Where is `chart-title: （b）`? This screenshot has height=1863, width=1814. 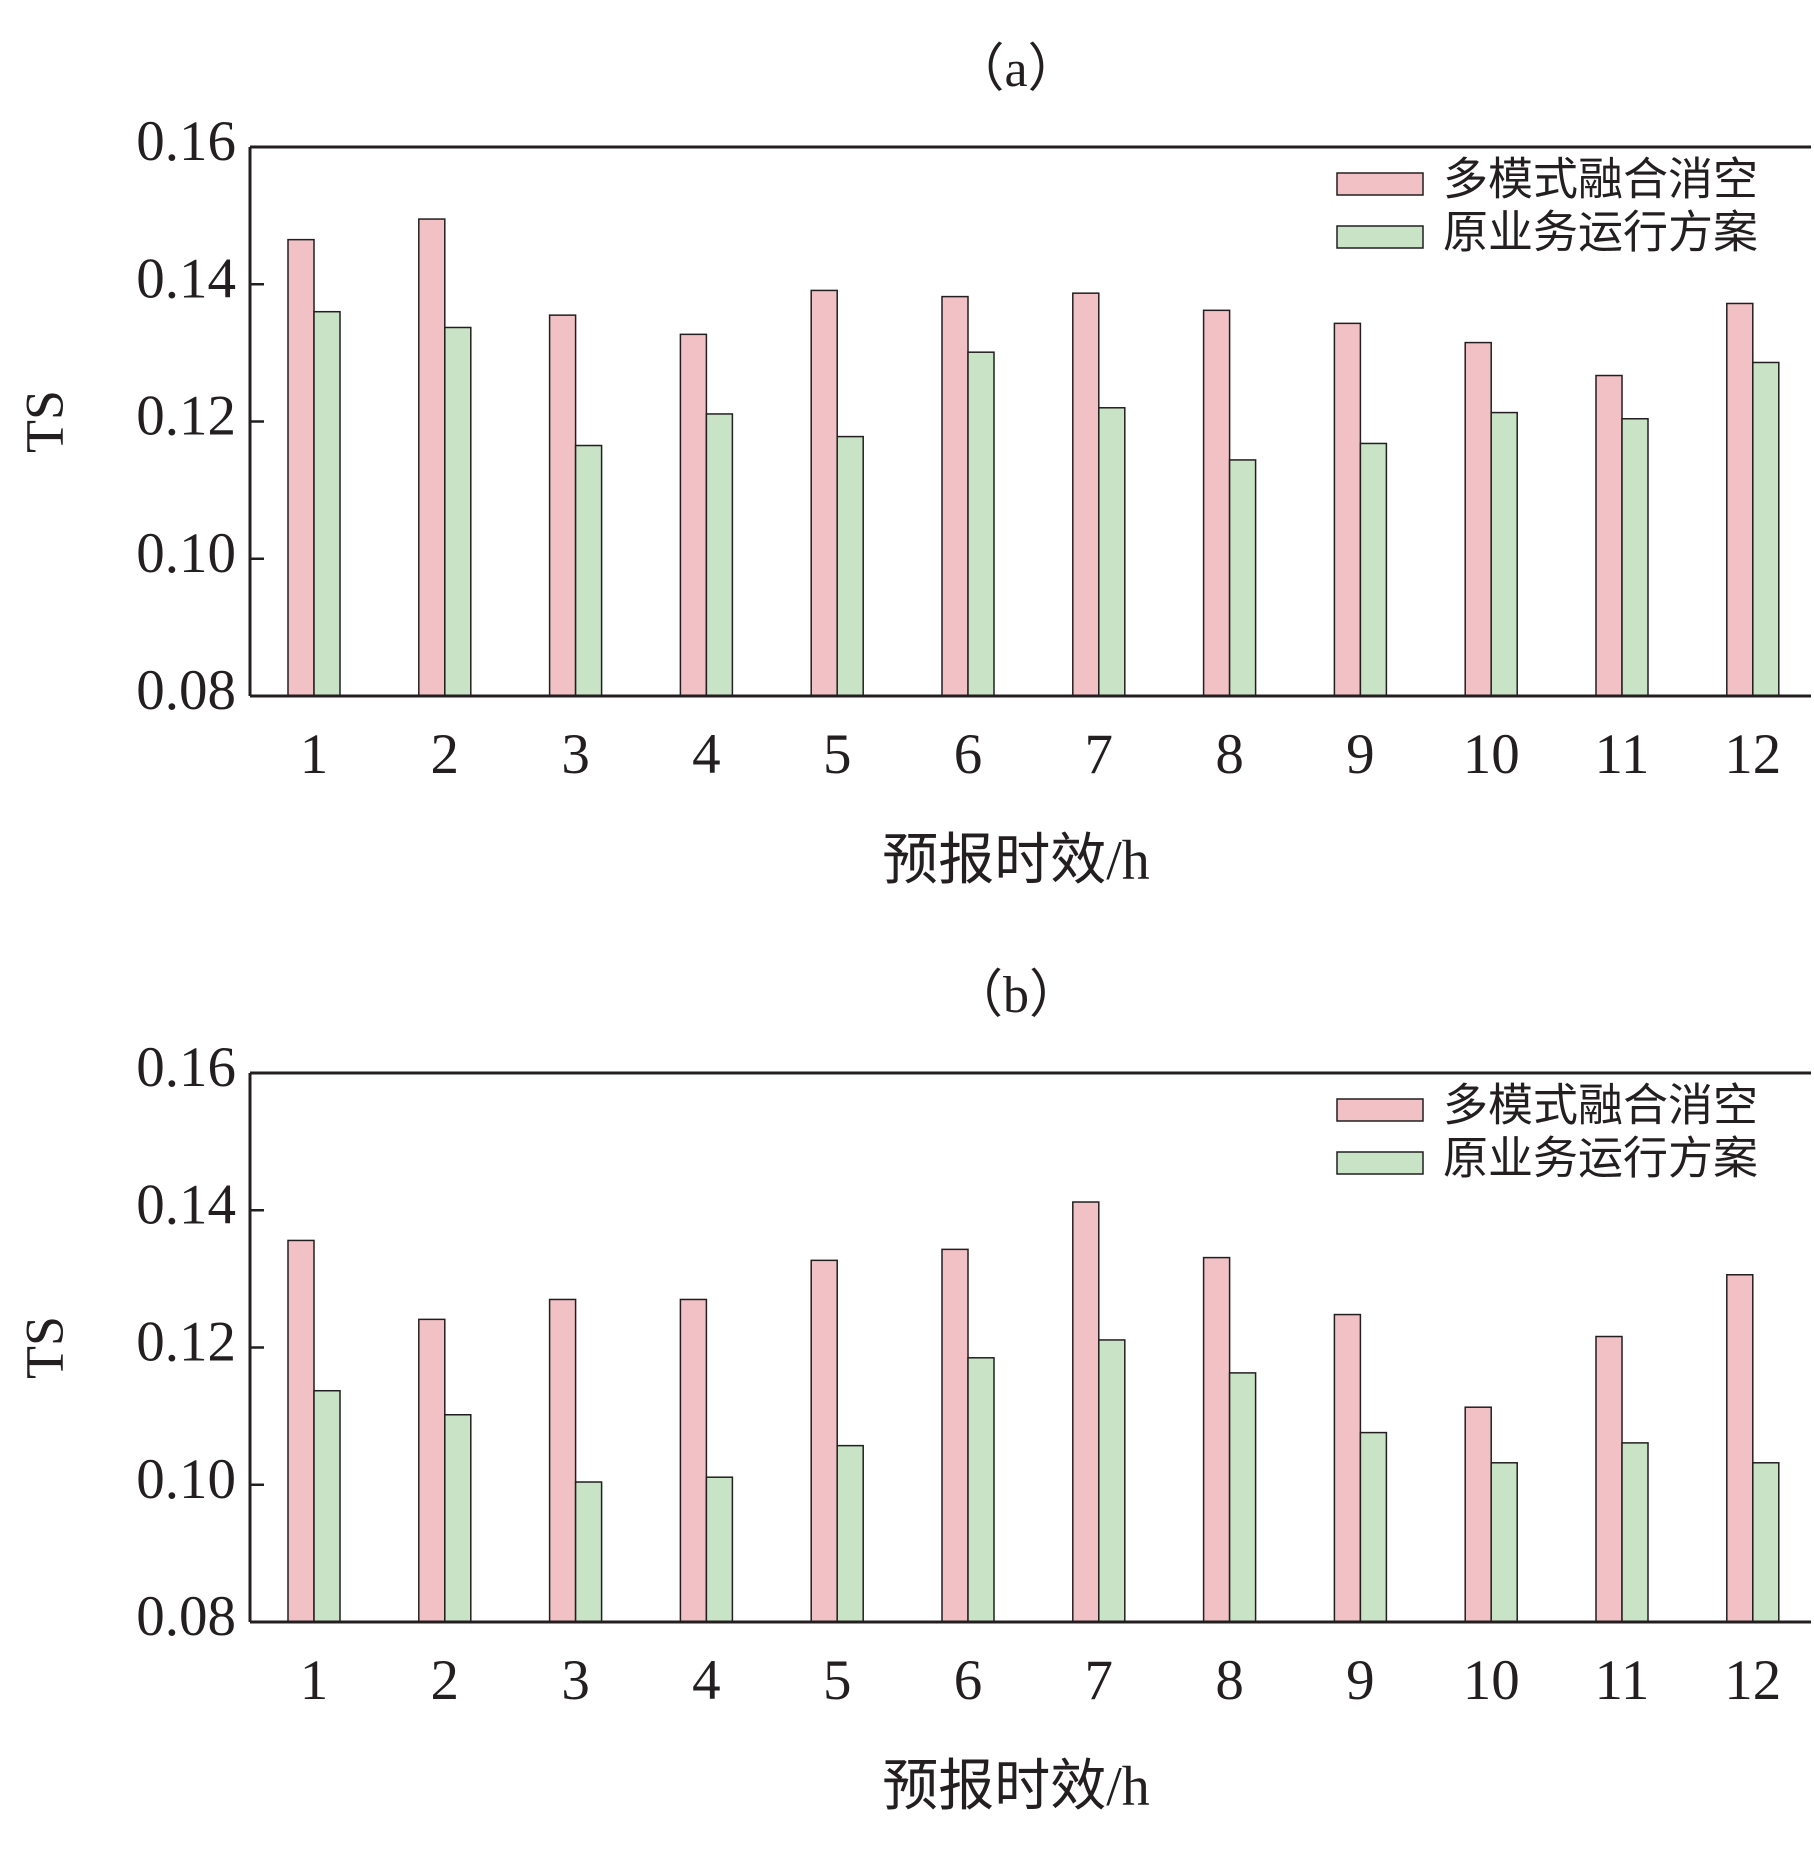 chart-title: （b） is located at coordinates (1016, 995).